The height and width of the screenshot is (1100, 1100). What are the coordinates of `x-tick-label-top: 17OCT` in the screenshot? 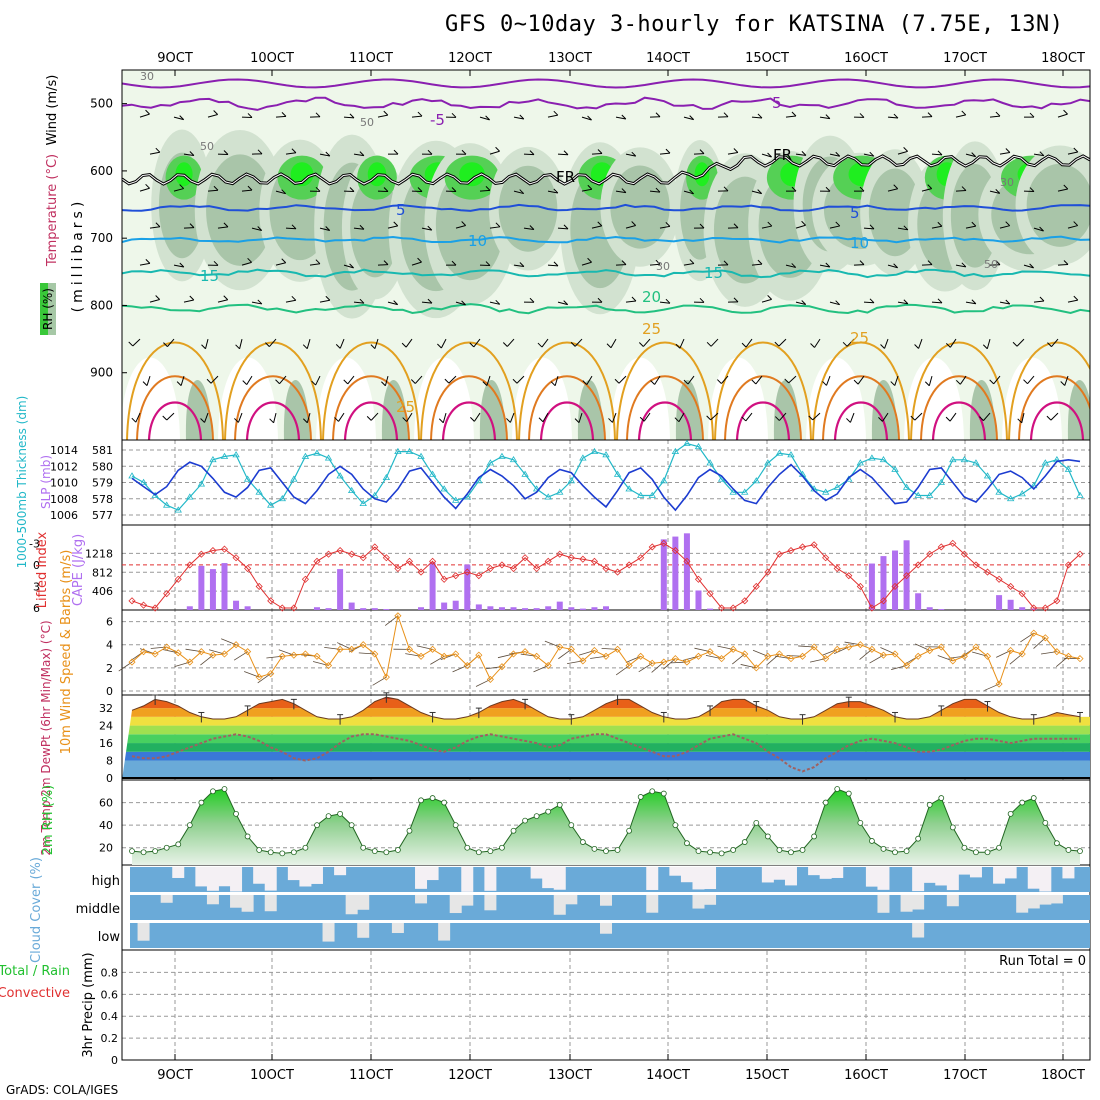 It's located at (965, 58).